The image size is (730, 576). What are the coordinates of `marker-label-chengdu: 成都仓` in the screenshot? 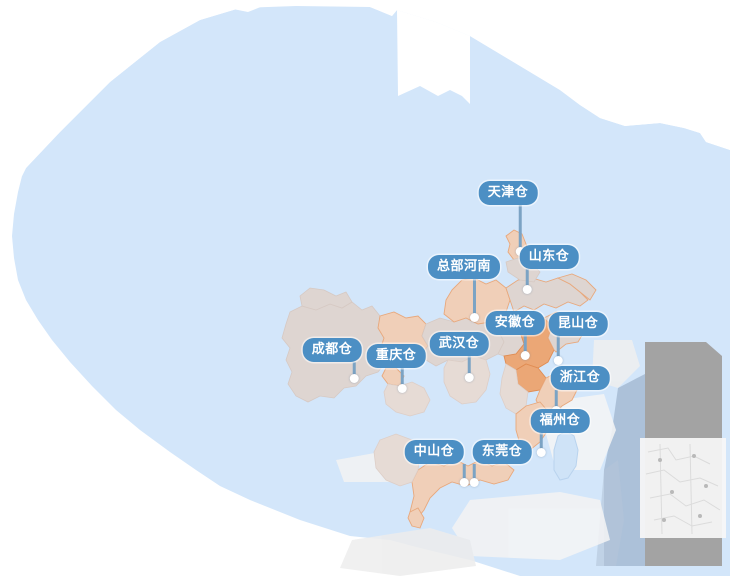 It's located at (332, 350).